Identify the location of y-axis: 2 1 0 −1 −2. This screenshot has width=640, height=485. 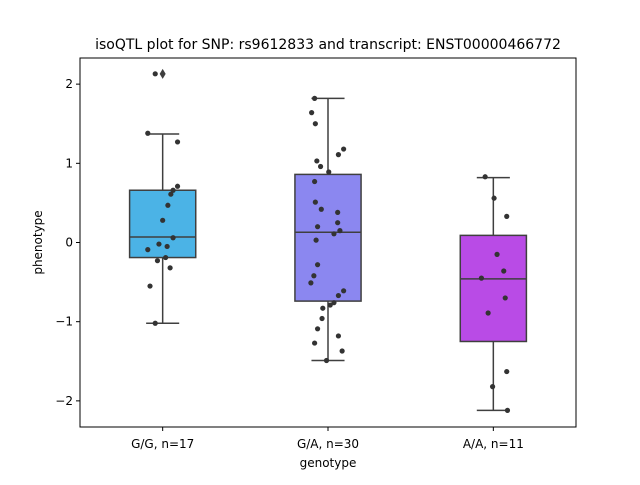
(67, 242).